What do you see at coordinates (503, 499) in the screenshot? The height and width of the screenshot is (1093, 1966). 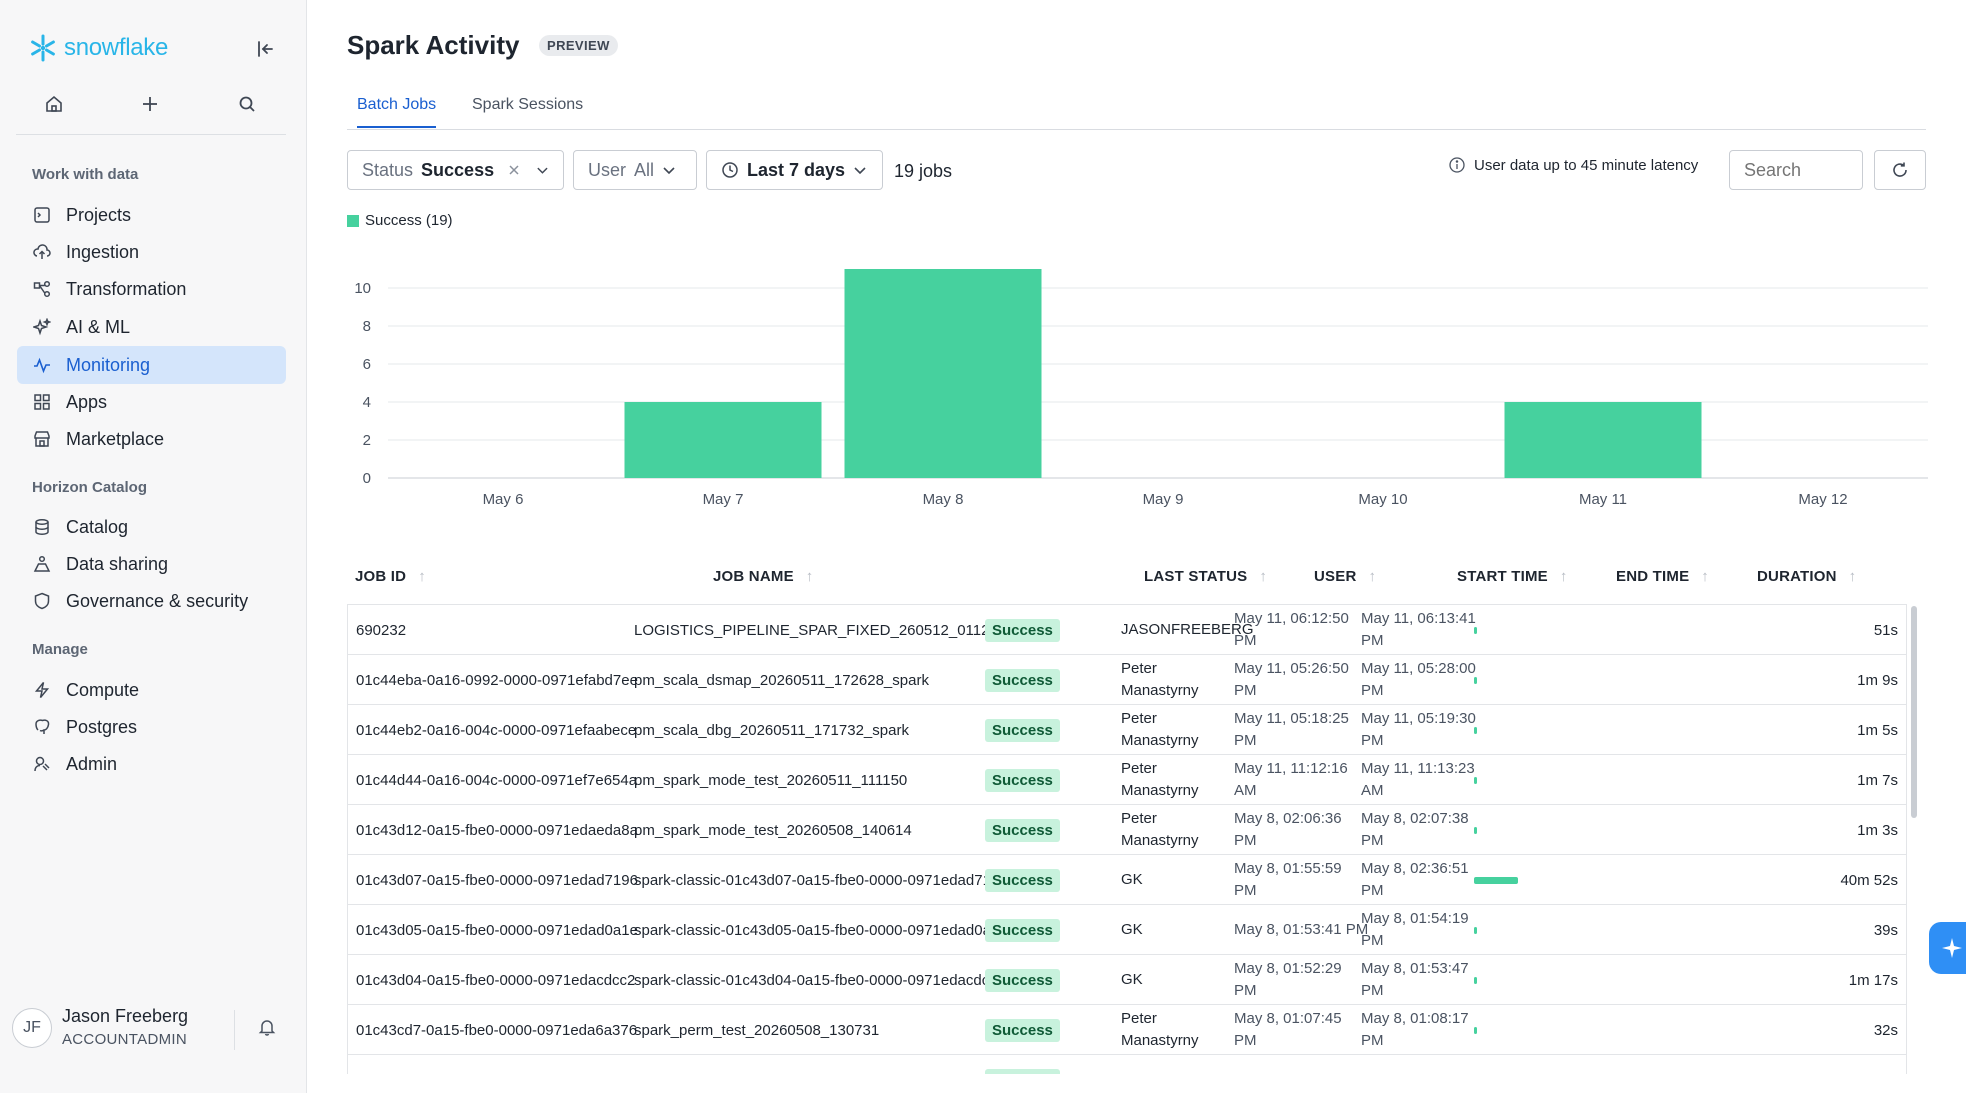 I see `x-tick-label: May 6` at bounding box center [503, 499].